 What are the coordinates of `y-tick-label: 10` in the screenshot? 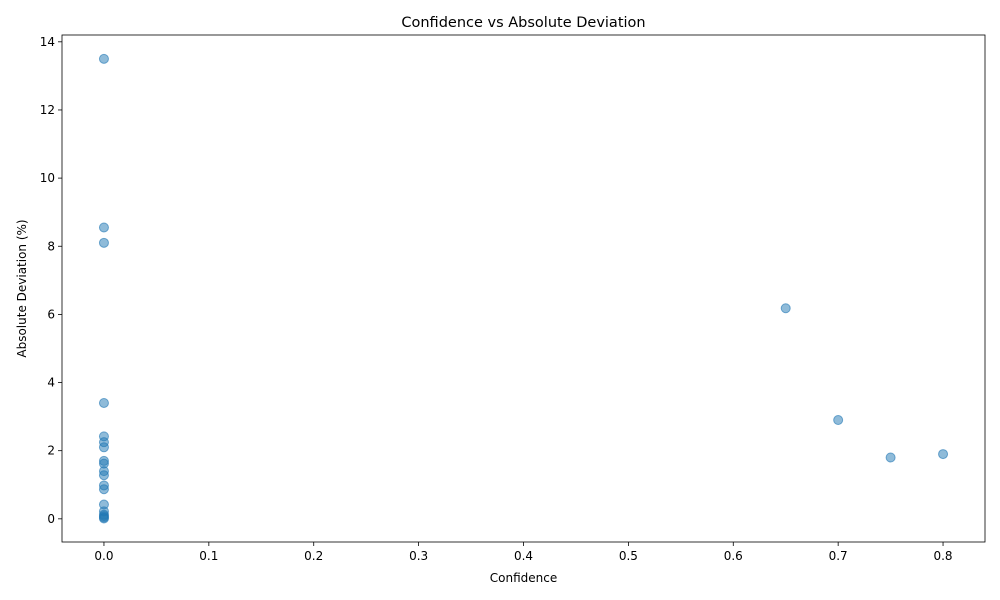 It's located at (47, 178).